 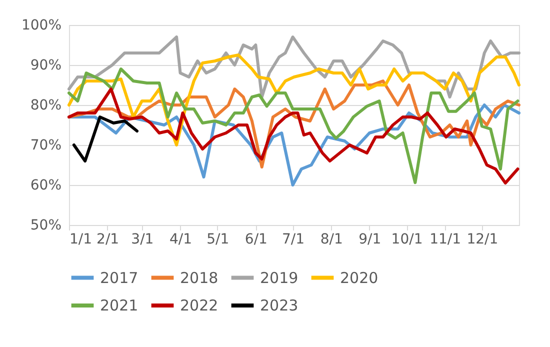 What do you see at coordinates (370, 240) in the screenshot?
I see `x-tick-label: 9/1` at bounding box center [370, 240].